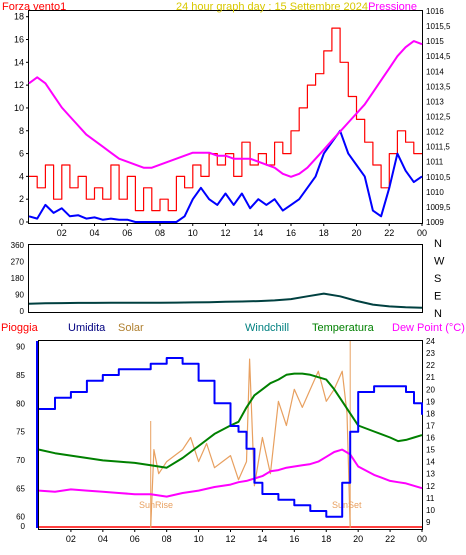 The image size is (466, 555). What do you see at coordinates (430, 438) in the screenshot?
I see `temperature-tick-label: 16` at bounding box center [430, 438].